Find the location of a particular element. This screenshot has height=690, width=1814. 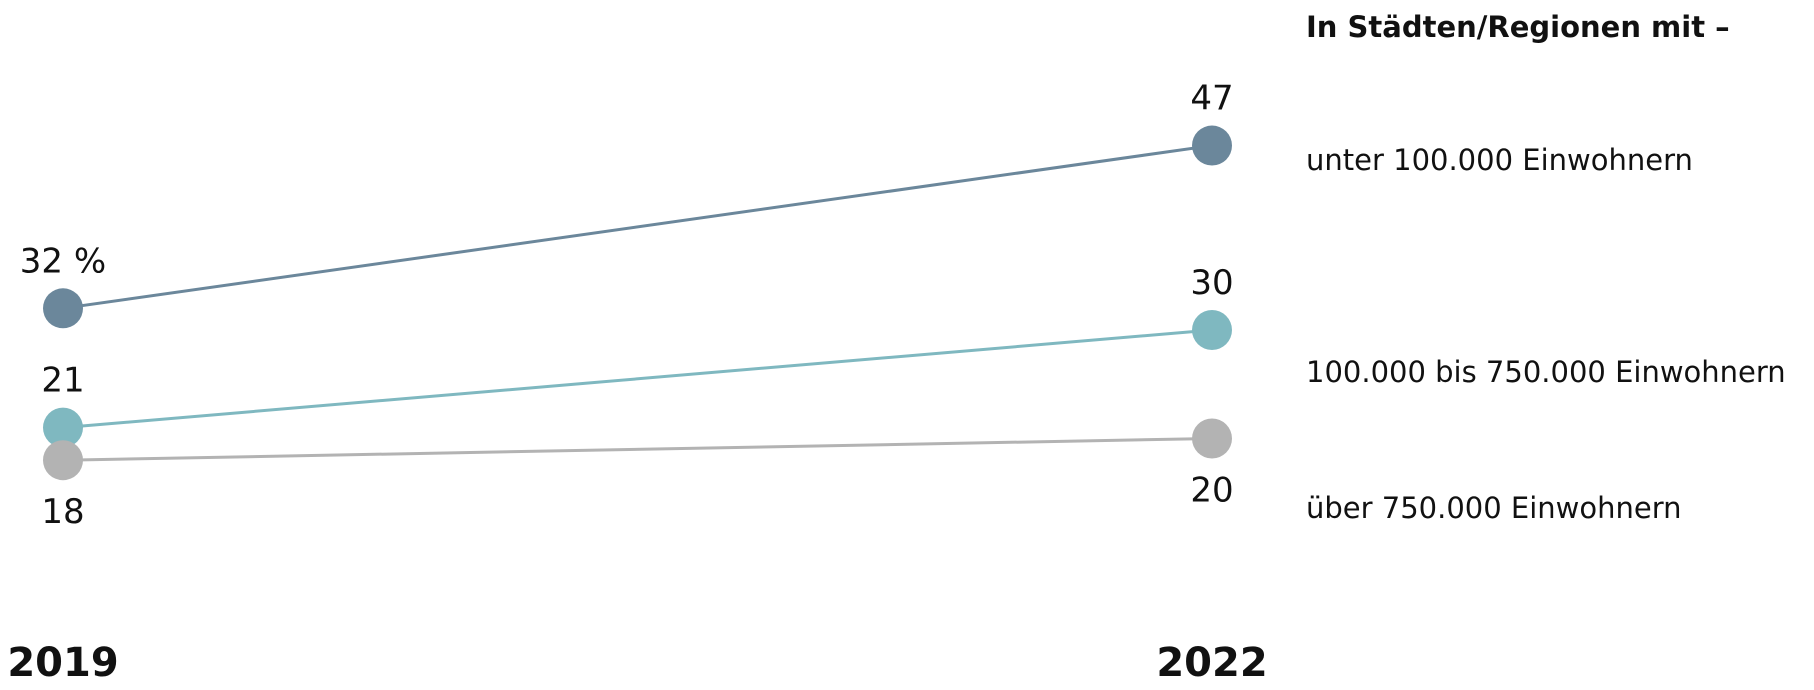

data-label-under-100000-2022: 47 is located at coordinates (1211, 99).